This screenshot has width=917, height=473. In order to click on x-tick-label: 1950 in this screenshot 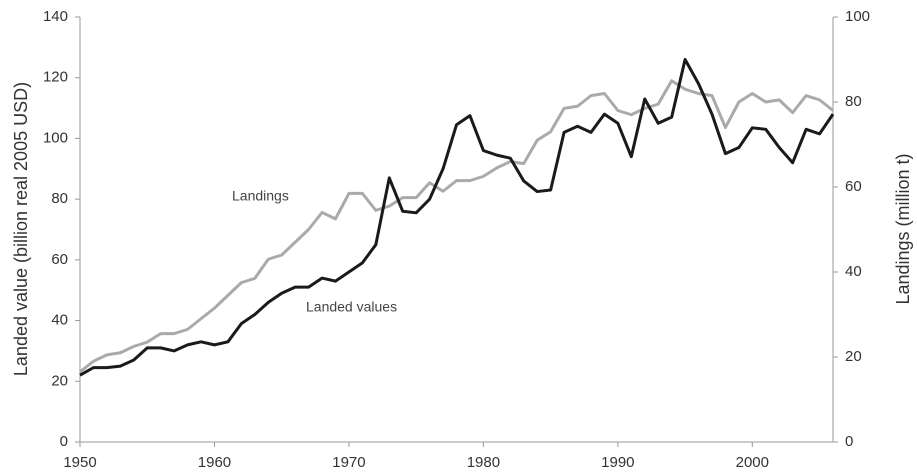, I will do `click(79, 462)`.